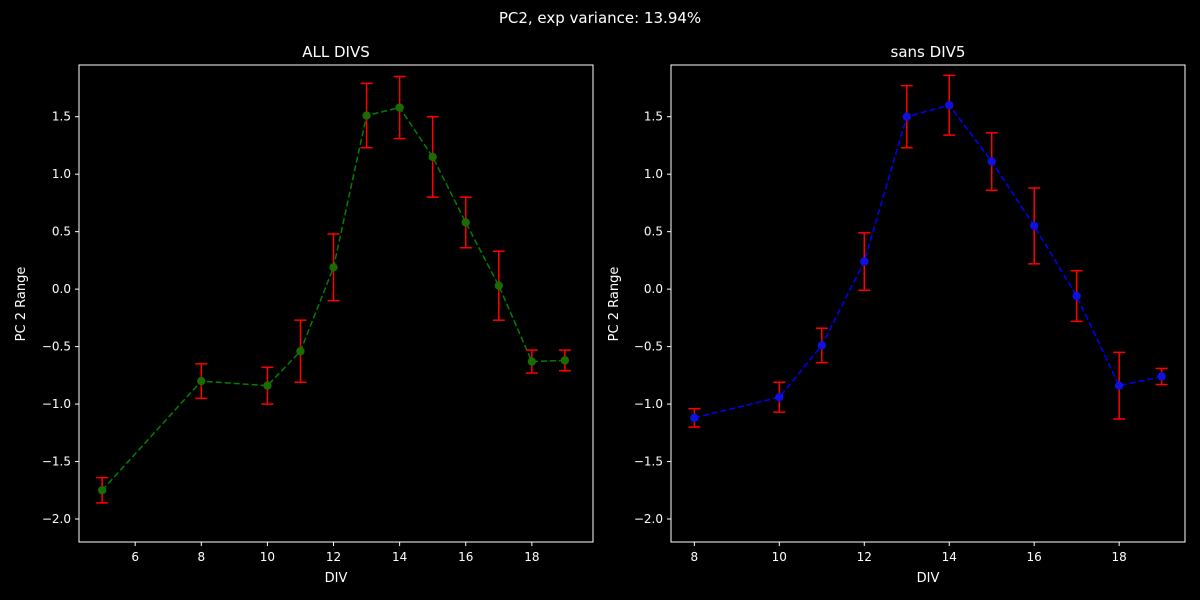  What do you see at coordinates (600, 18) in the screenshot?
I see `figure-suptitle: PC2, exp variance: 13.94%` at bounding box center [600, 18].